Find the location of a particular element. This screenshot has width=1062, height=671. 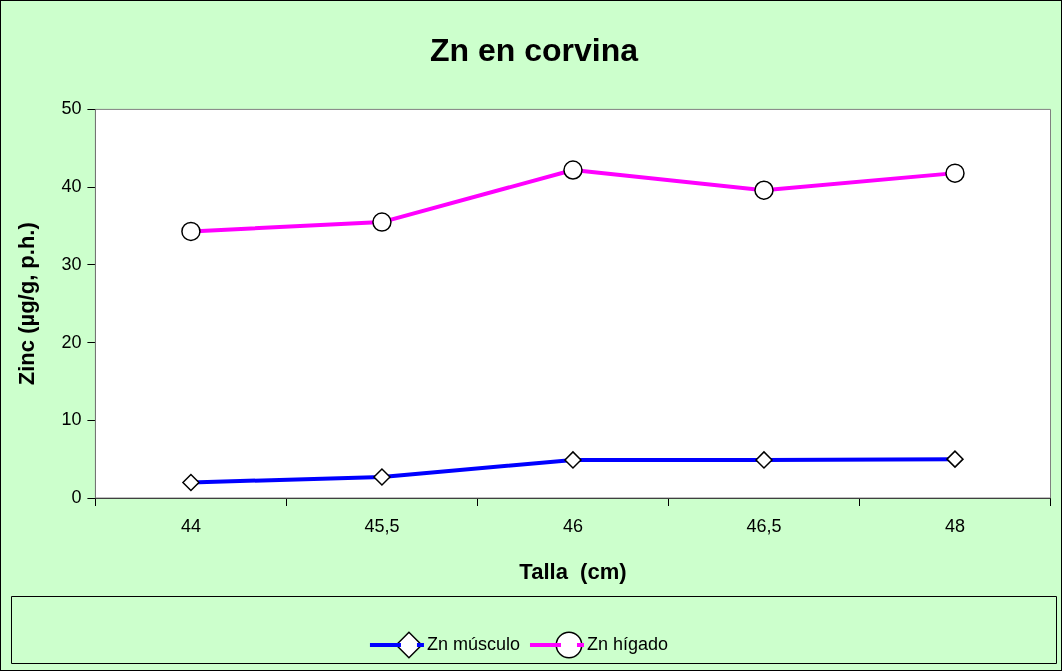

chart-title: Zn en corvina is located at coordinates (534, 50).